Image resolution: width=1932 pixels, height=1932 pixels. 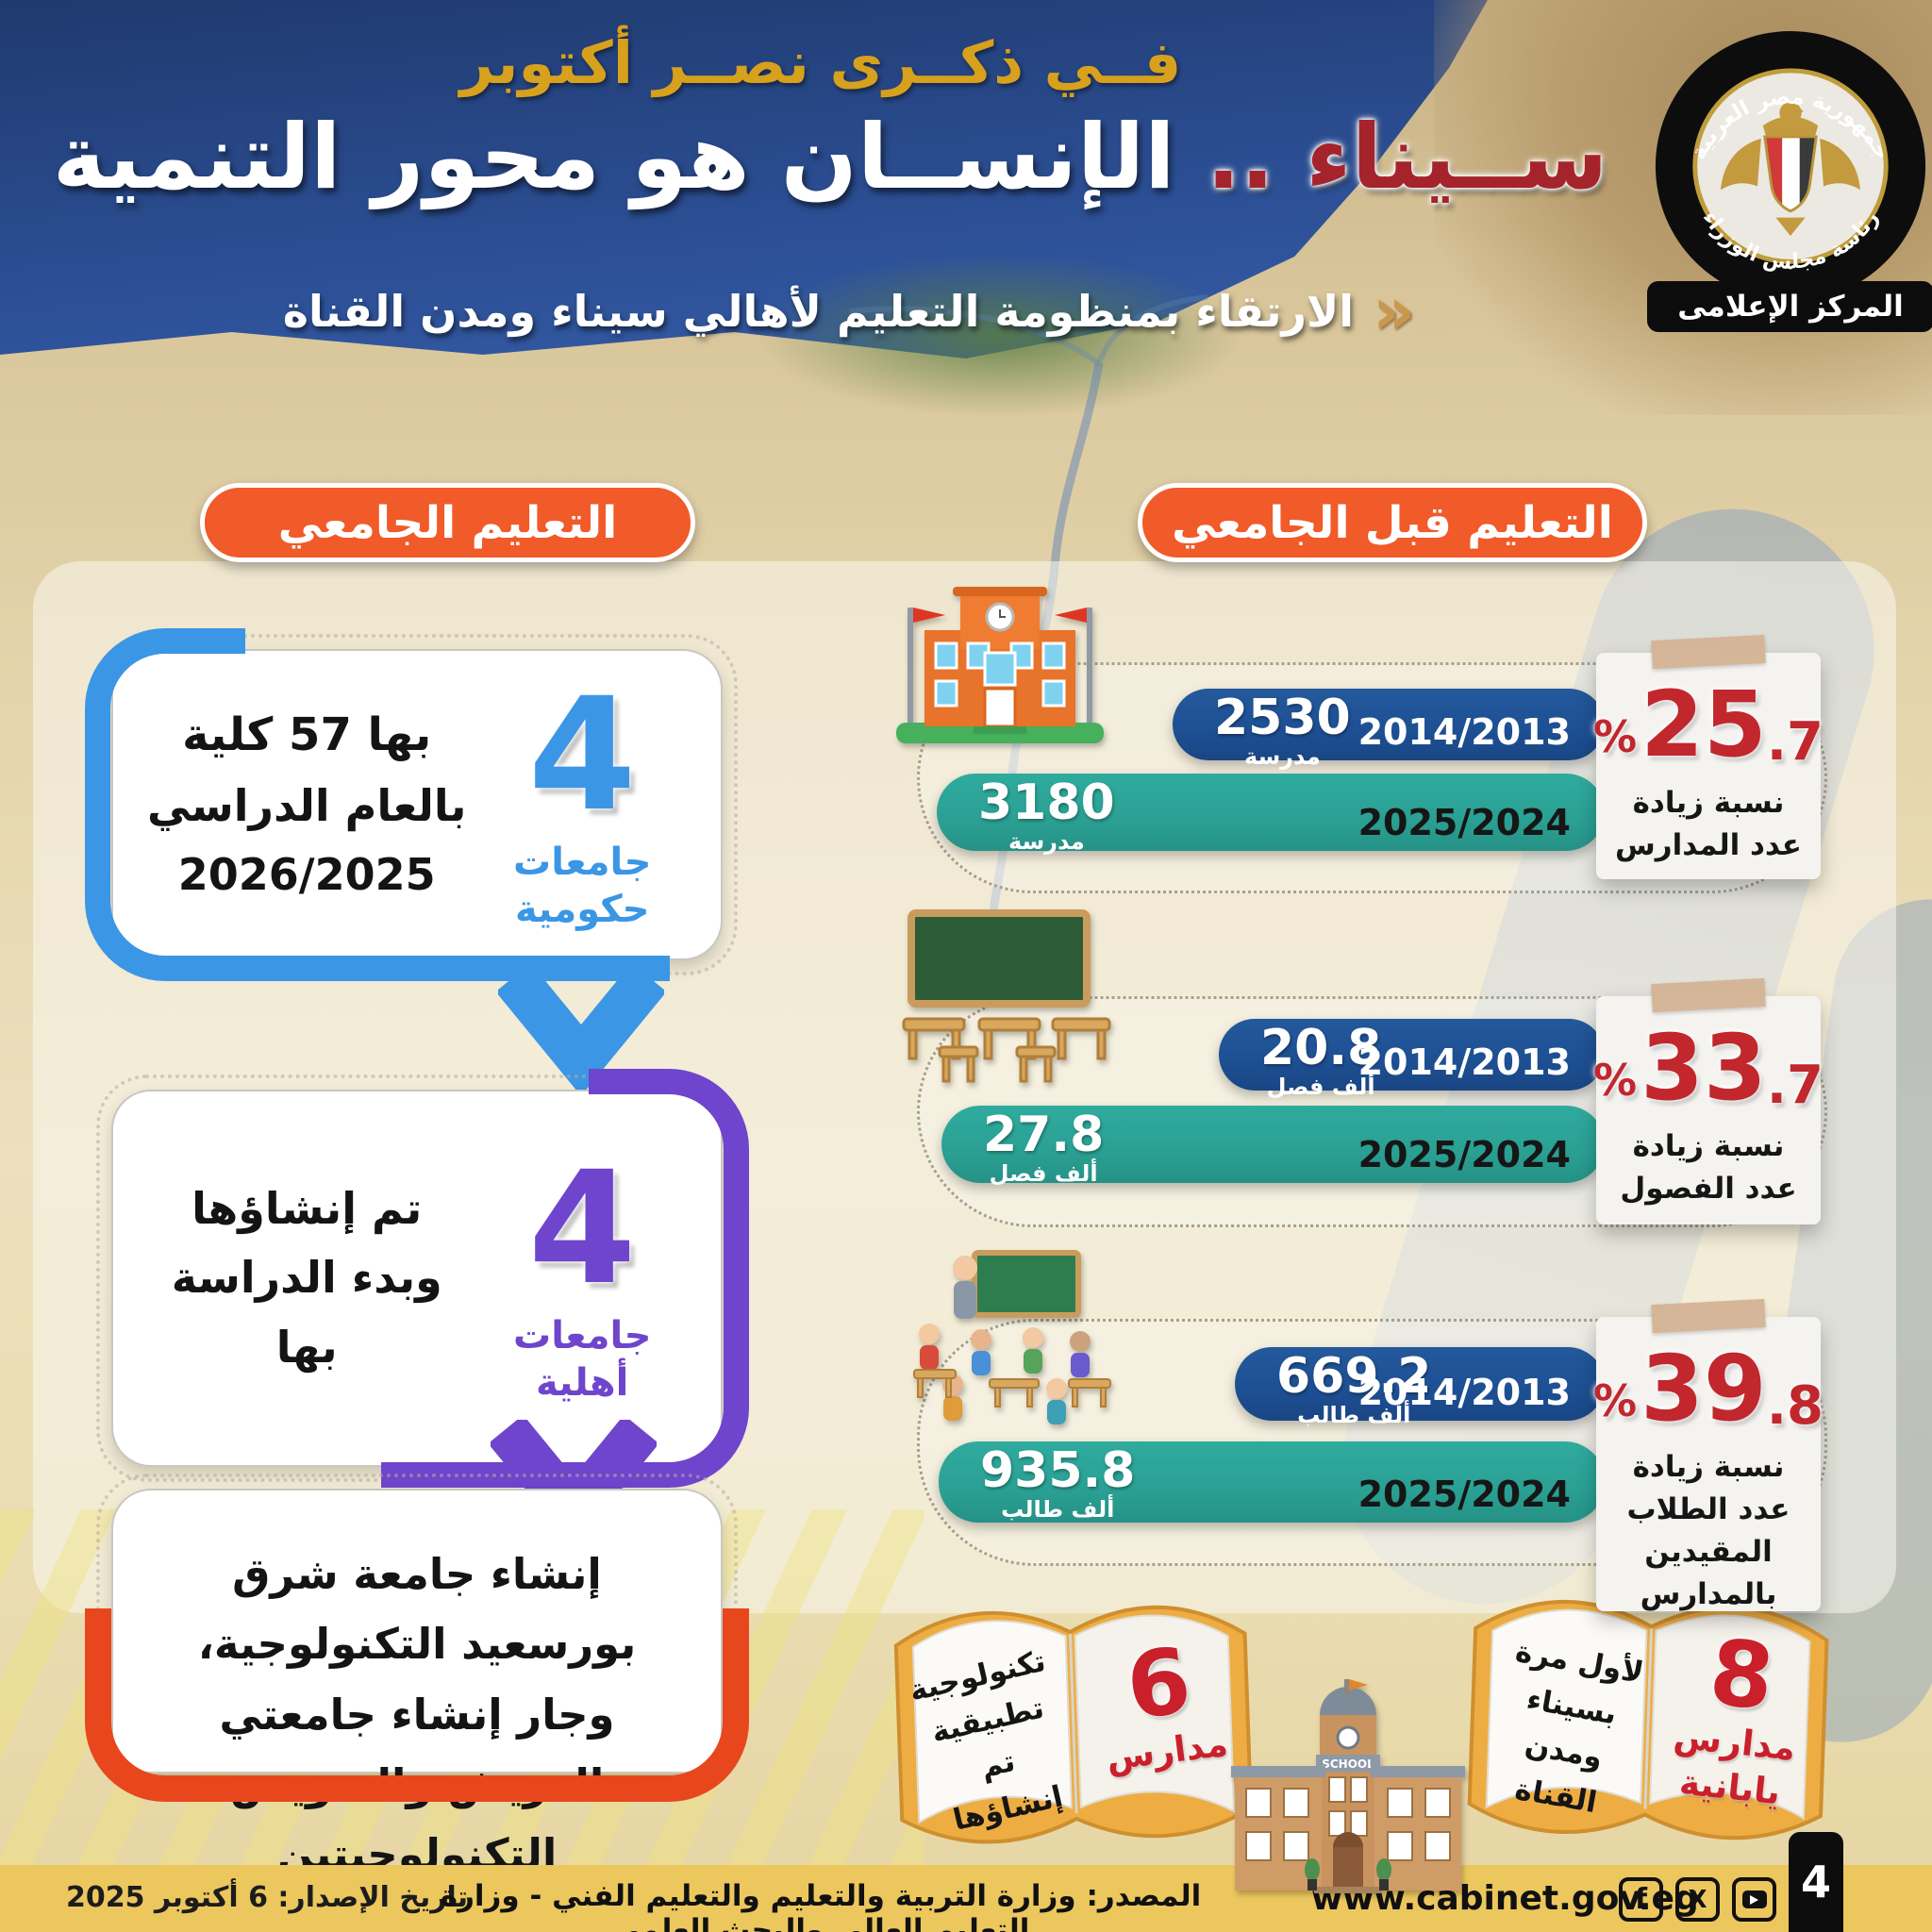 What do you see at coordinates (1012, 1337) in the screenshot?
I see `students-icon` at bounding box center [1012, 1337].